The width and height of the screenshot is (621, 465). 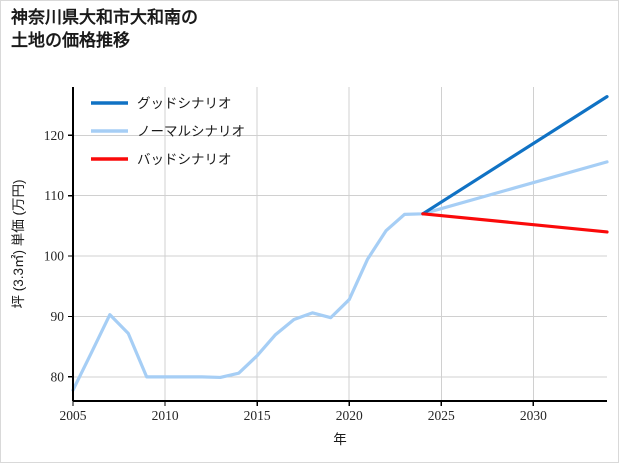 What do you see at coordinates (165, 415) in the screenshot?
I see `x-tick-label: 2010` at bounding box center [165, 415].